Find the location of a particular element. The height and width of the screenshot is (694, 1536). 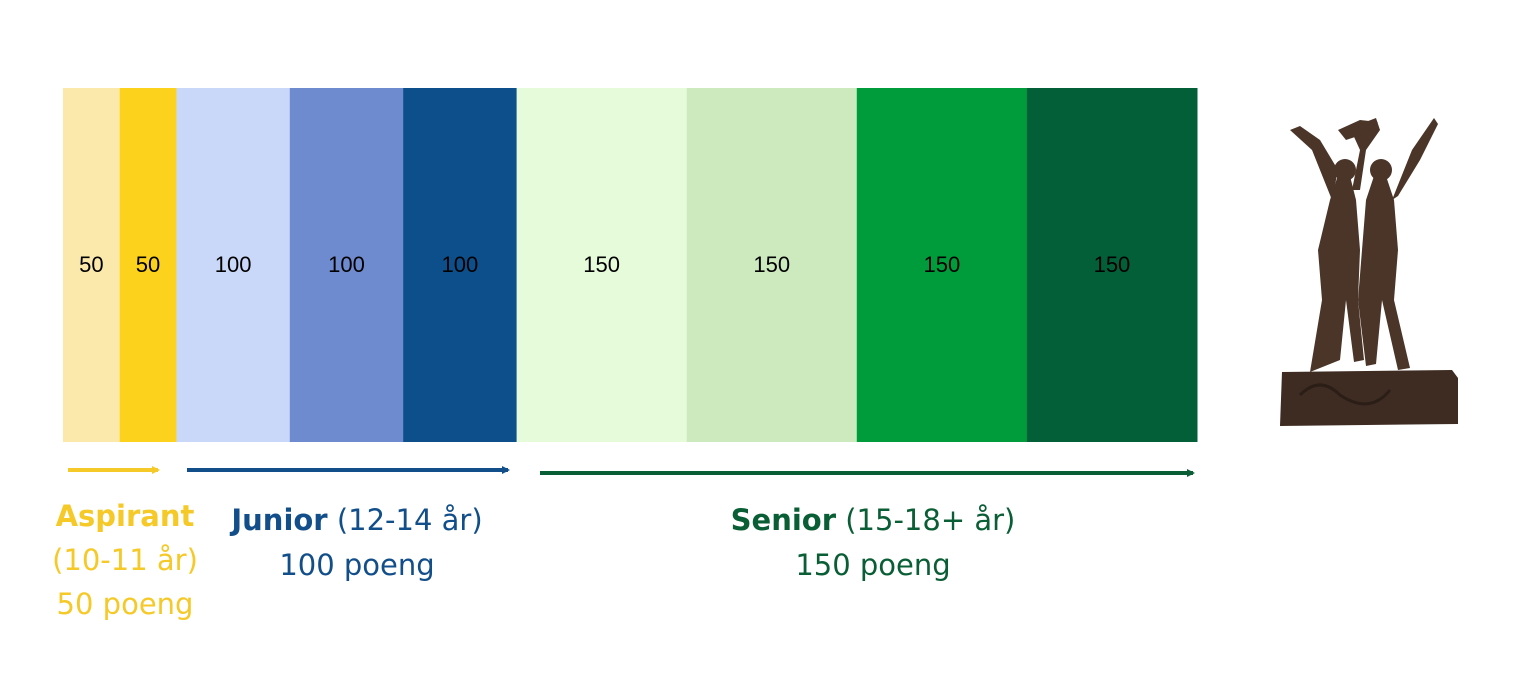

group-title: Senior (15-18+ år) is located at coordinates (873, 520).